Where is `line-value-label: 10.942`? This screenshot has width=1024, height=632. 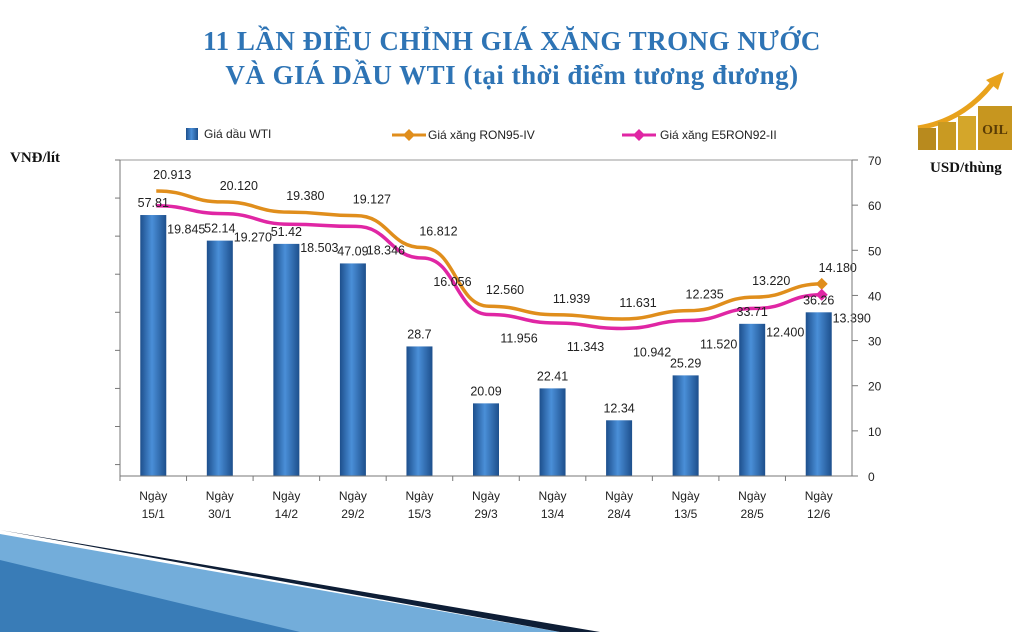 line-value-label: 10.942 is located at coordinates (652, 353).